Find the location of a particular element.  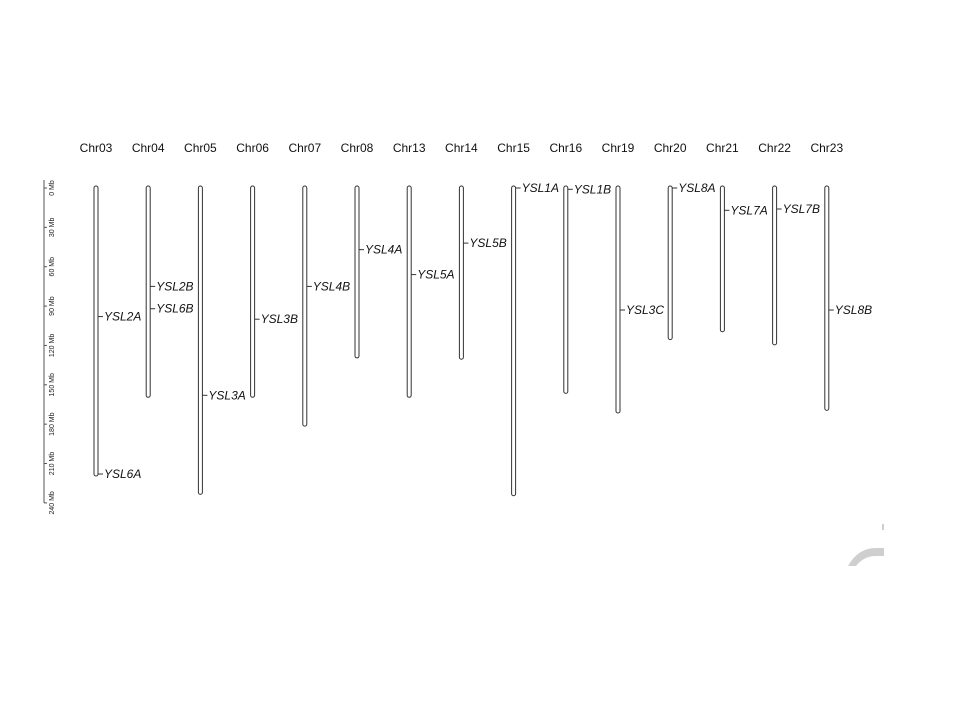

scale-tick-label: 60 Mb is located at coordinates (52, 267).